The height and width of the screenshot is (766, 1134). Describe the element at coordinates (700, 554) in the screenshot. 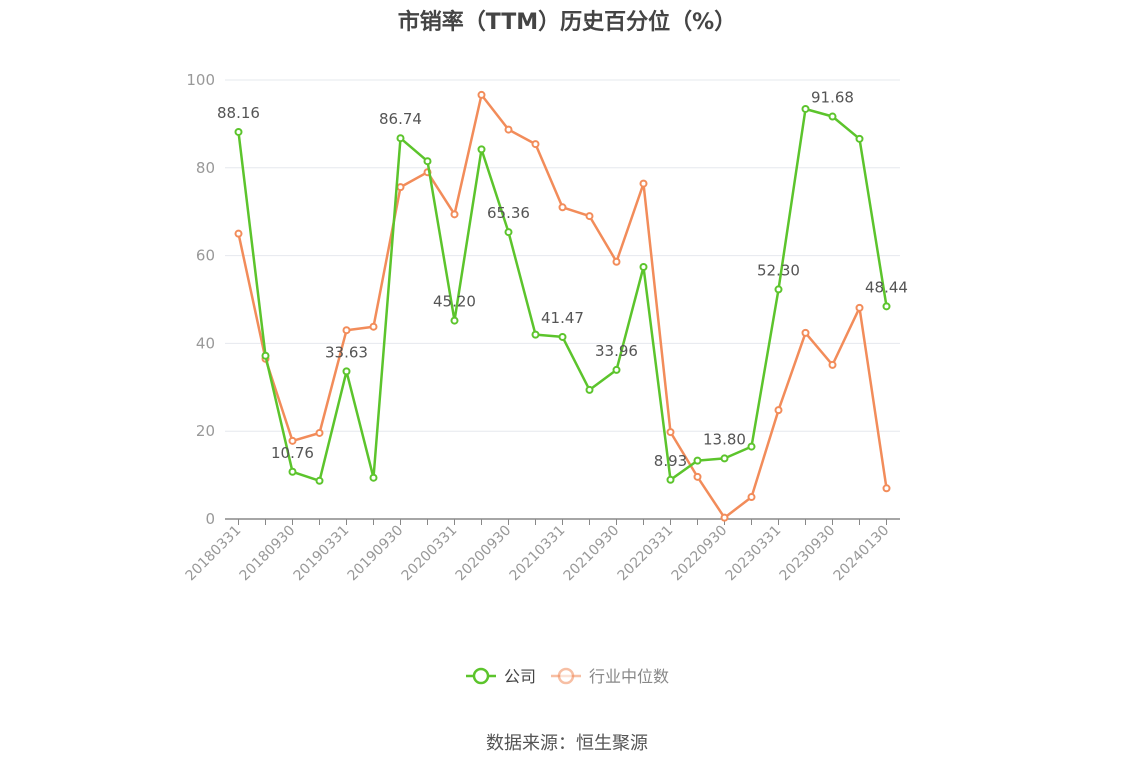

I see `x-tick-label: 20220930` at that location.